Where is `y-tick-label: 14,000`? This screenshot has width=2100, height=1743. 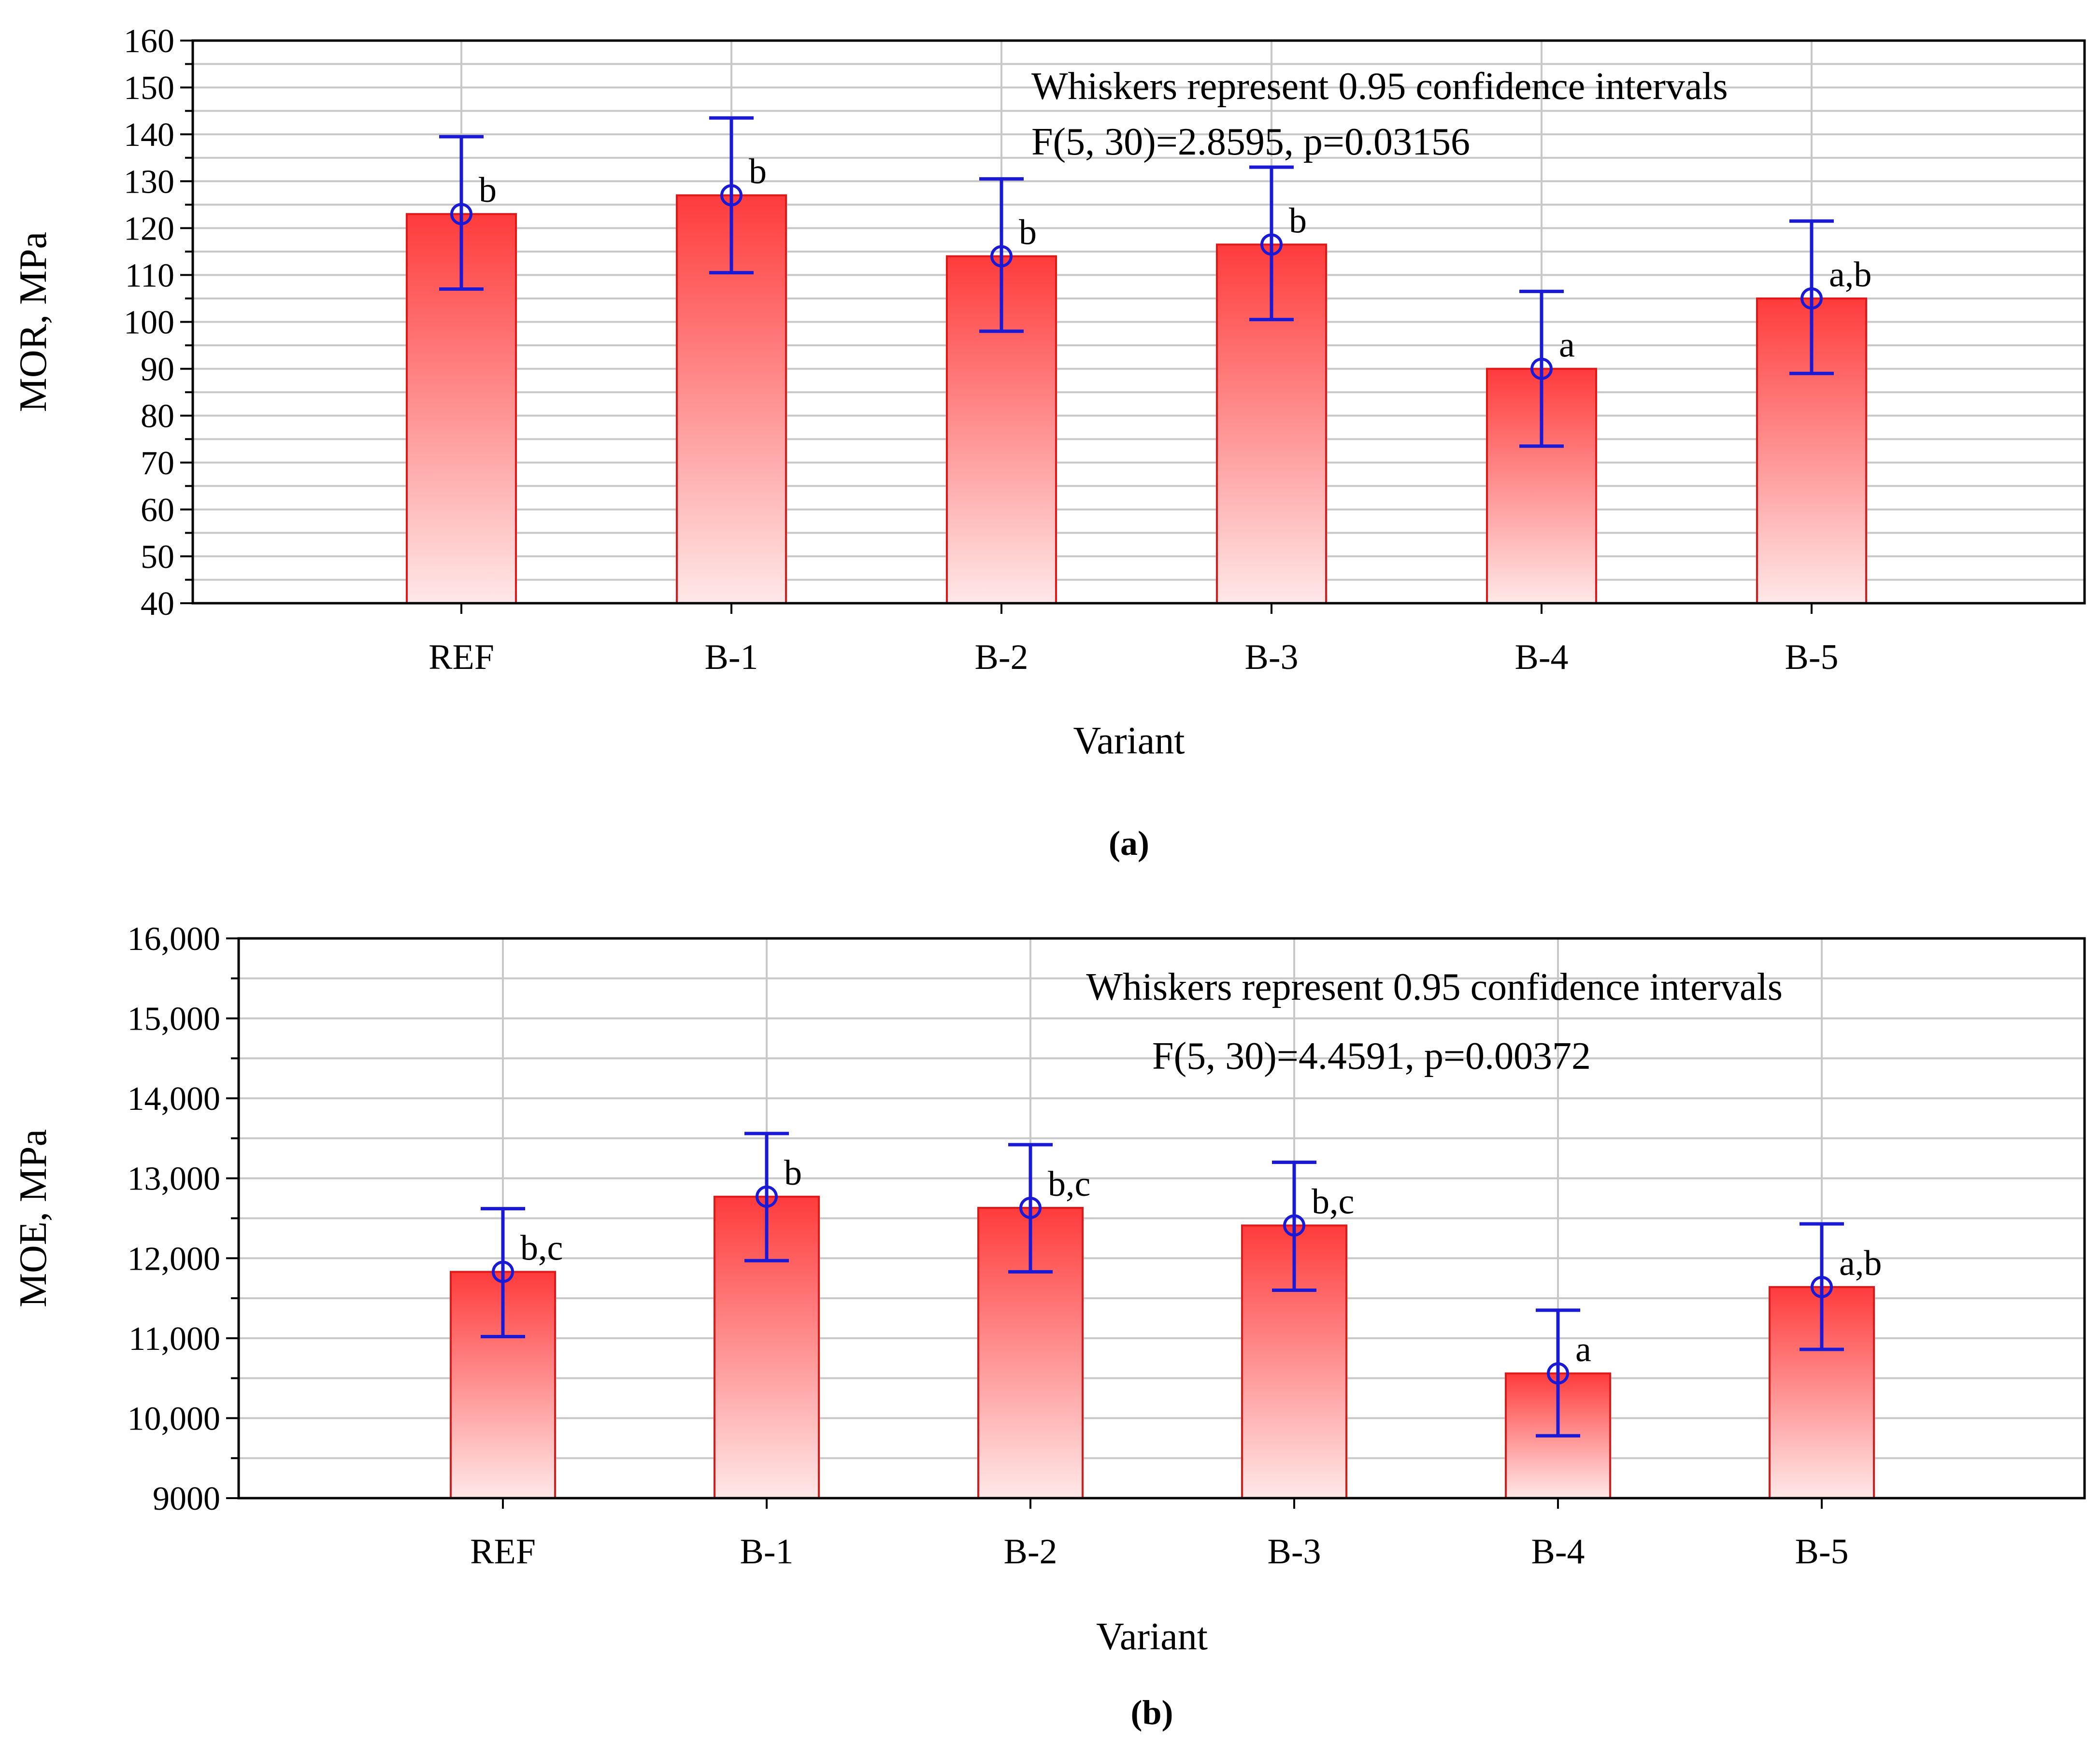 y-tick-label: 14,000 is located at coordinates (174, 1099).